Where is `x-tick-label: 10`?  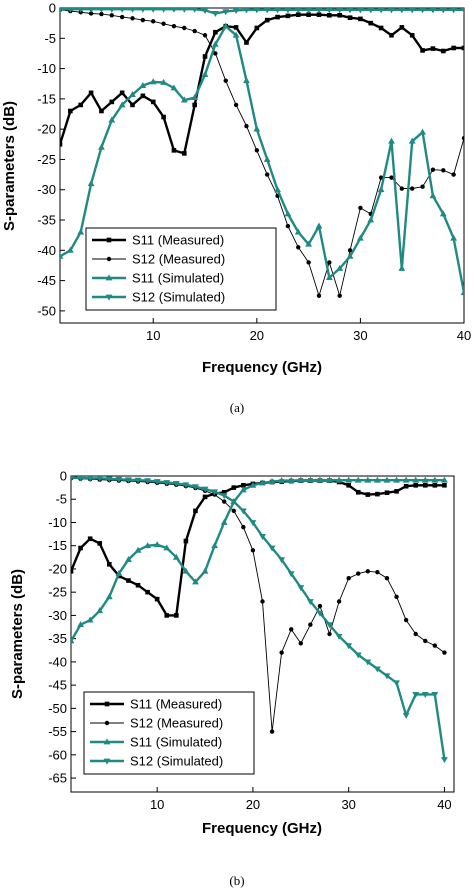
x-tick-label: 10 is located at coordinates (157, 804).